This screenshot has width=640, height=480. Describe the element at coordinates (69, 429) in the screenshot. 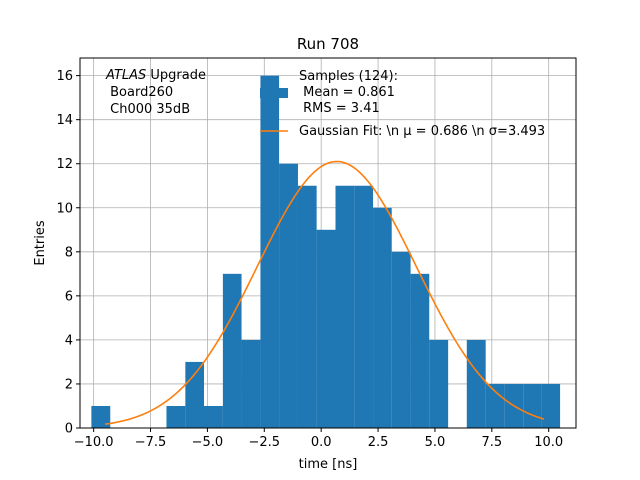

I see `y-tick-label-0: 0` at that location.